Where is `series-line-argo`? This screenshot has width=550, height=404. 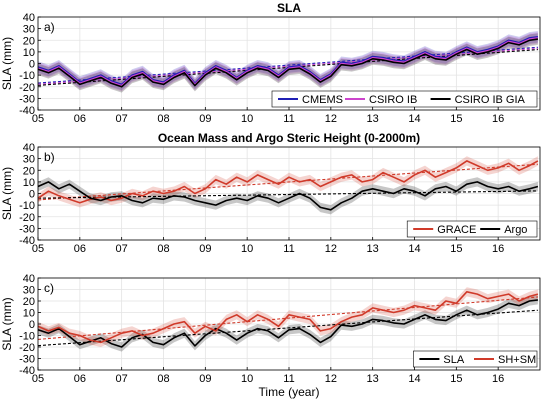
series-line-argo is located at coordinates (288, 196).